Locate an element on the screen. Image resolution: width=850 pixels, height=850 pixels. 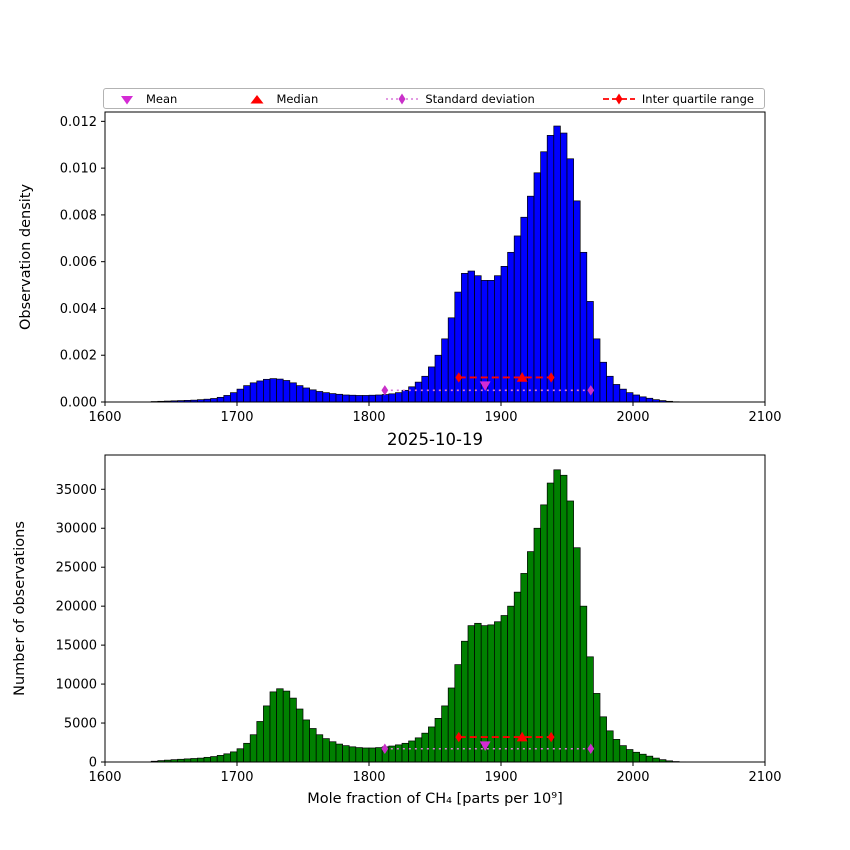
legend-label-std: Standard deviation is located at coordinates (480, 98).